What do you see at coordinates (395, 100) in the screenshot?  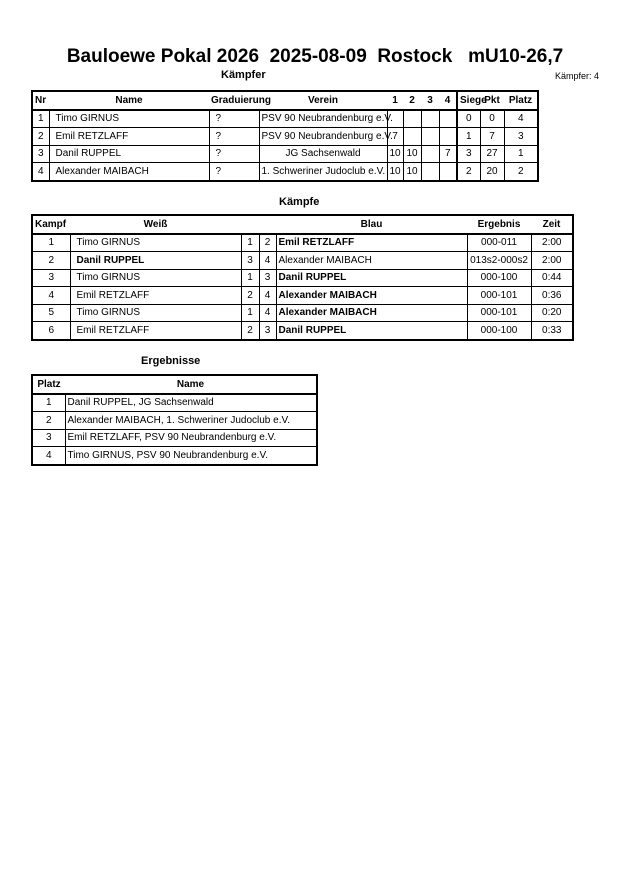 I see `column-header: 1` at bounding box center [395, 100].